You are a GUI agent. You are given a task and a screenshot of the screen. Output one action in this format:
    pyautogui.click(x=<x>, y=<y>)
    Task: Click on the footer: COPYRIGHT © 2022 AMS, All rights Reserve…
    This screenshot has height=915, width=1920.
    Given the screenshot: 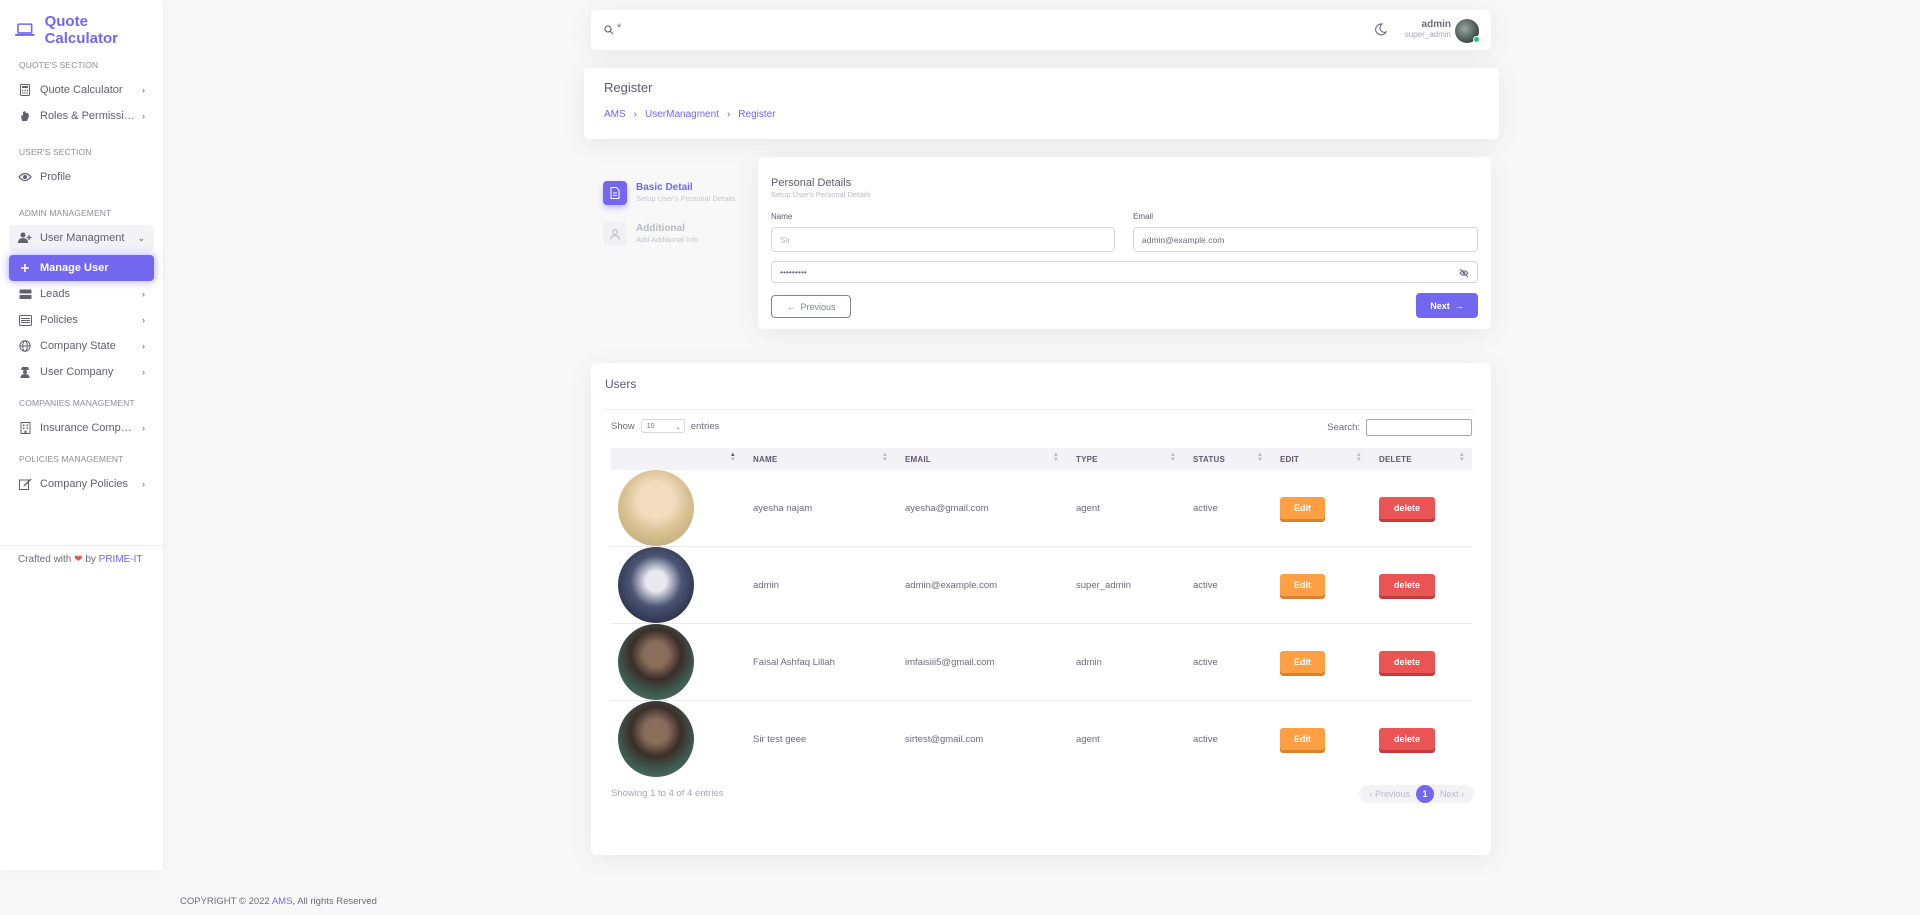 What is the action you would take?
    pyautogui.click(x=278, y=901)
    